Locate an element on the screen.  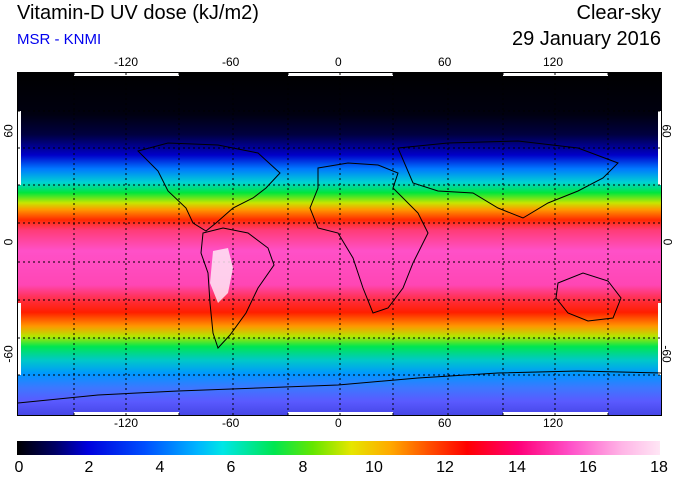
sky-condition: Clear-sky is located at coordinates (618, 13).